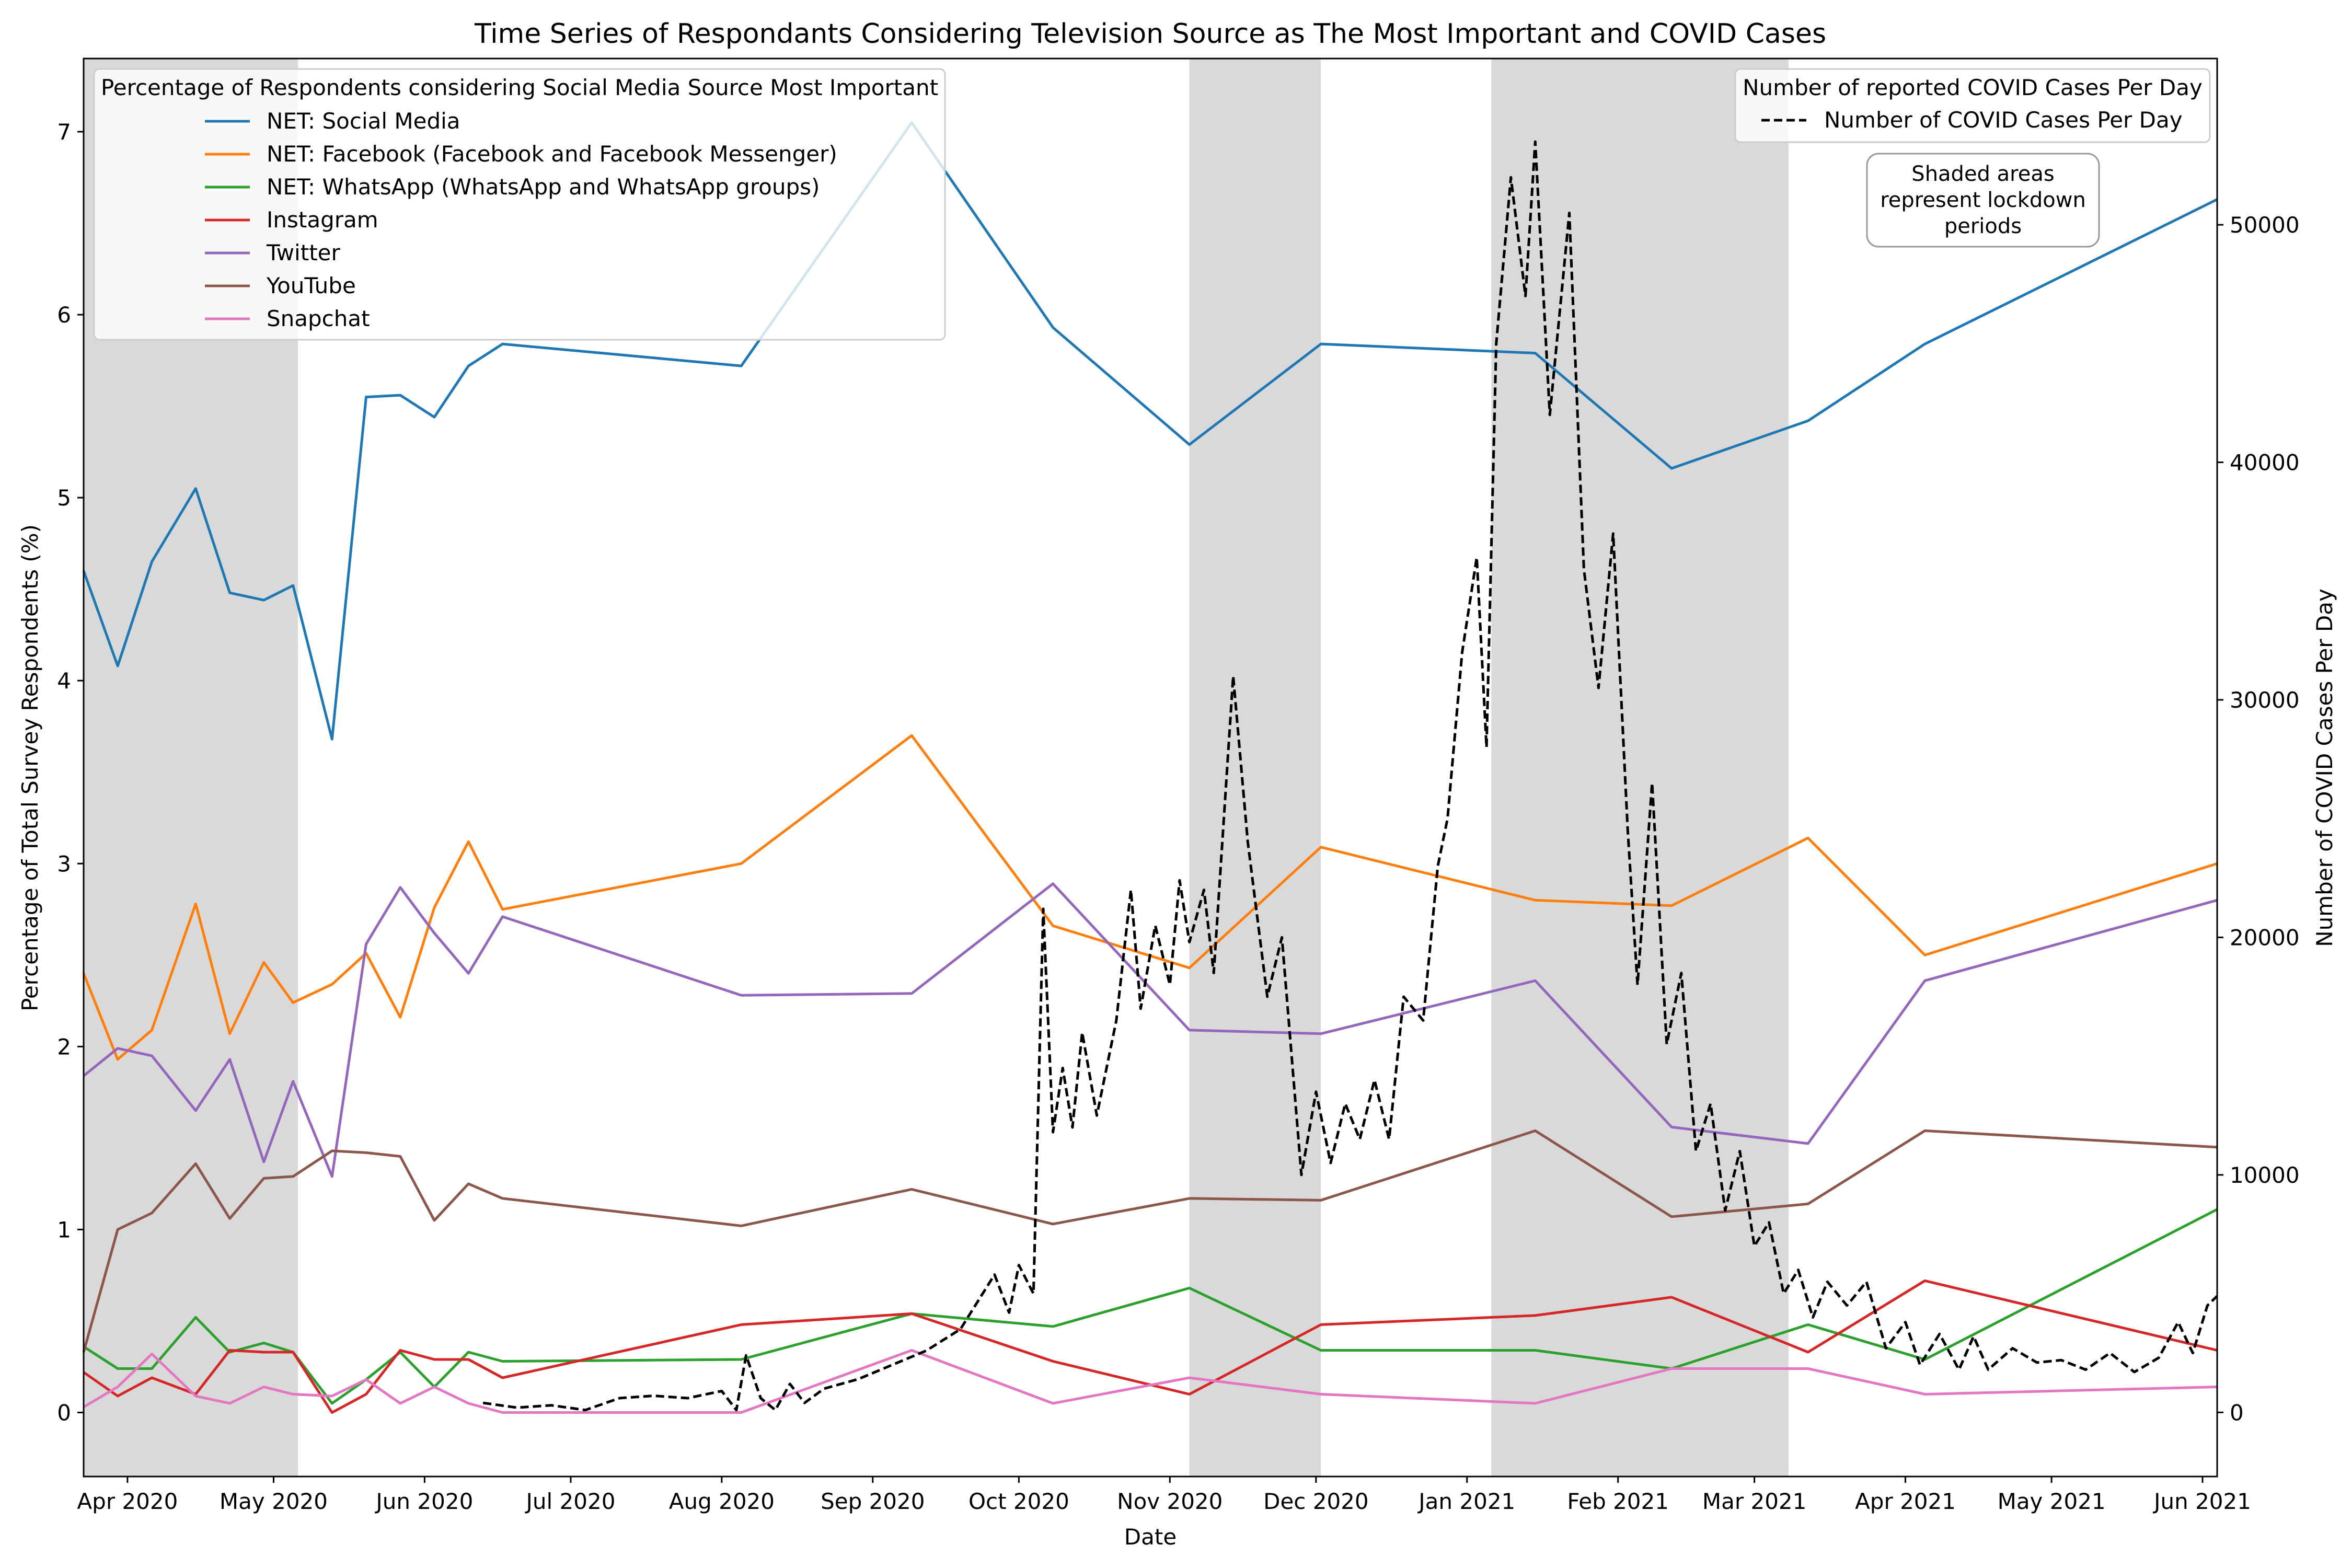 The width and height of the screenshot is (2352, 1568). Describe the element at coordinates (1754, 1501) in the screenshot. I see `x-tick-label-12: Mar 2021` at that location.